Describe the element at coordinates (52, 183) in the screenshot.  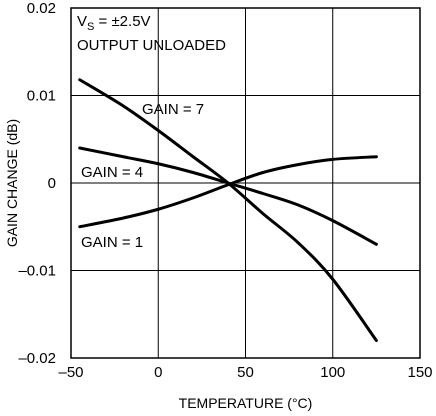
I see `y-tick-label: 0` at that location.